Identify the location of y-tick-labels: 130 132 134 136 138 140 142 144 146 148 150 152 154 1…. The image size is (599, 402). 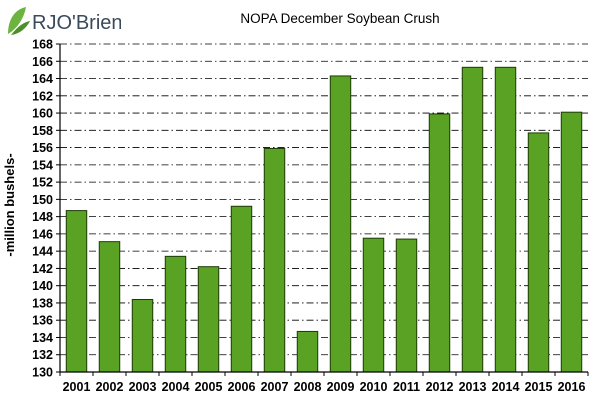
(42, 209).